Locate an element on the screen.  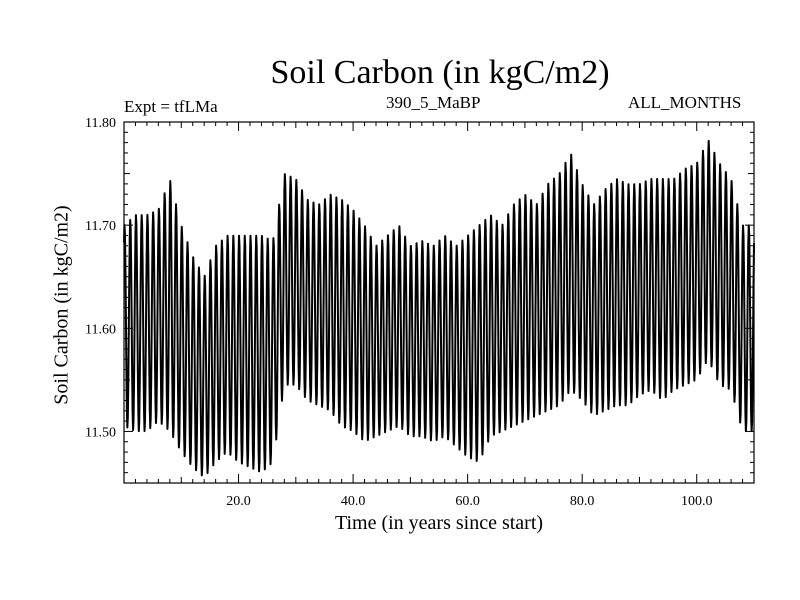
months-label: ALL_MONTHS is located at coordinates (685, 102).